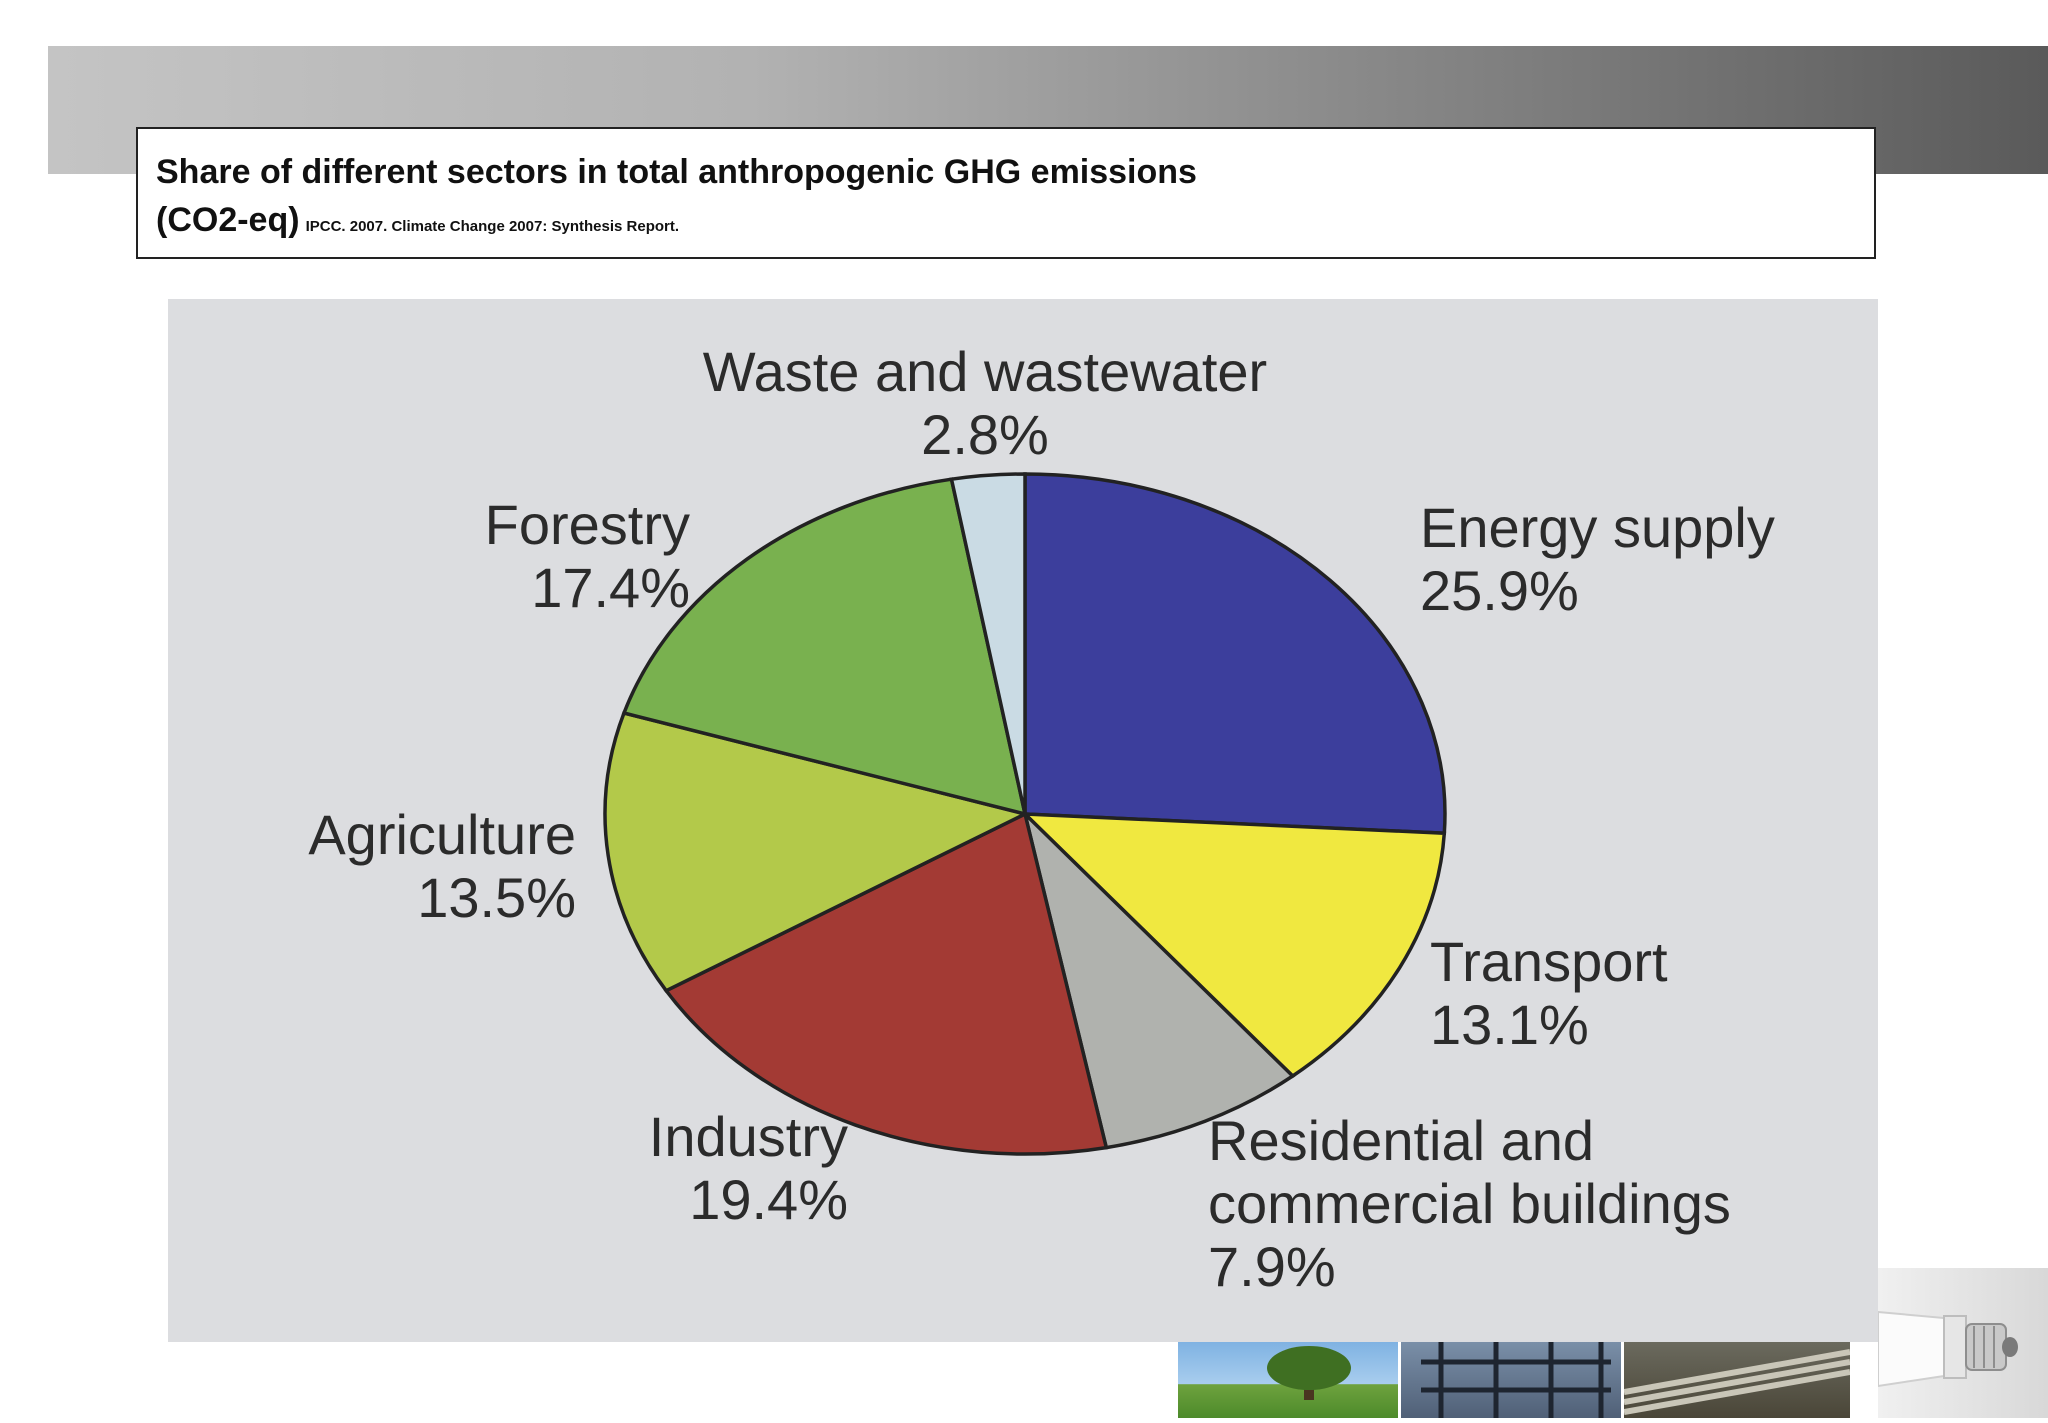 This screenshot has height=1423, width=2048. What do you see at coordinates (587, 556) in the screenshot?
I see `slice-label-forestry: Forestry 17.4%` at bounding box center [587, 556].